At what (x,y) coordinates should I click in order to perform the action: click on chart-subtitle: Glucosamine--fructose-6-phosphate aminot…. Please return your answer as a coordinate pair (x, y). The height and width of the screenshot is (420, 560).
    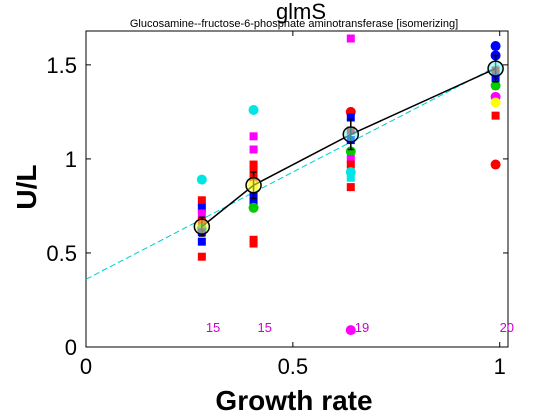
    Looking at the image, I should click on (294, 24).